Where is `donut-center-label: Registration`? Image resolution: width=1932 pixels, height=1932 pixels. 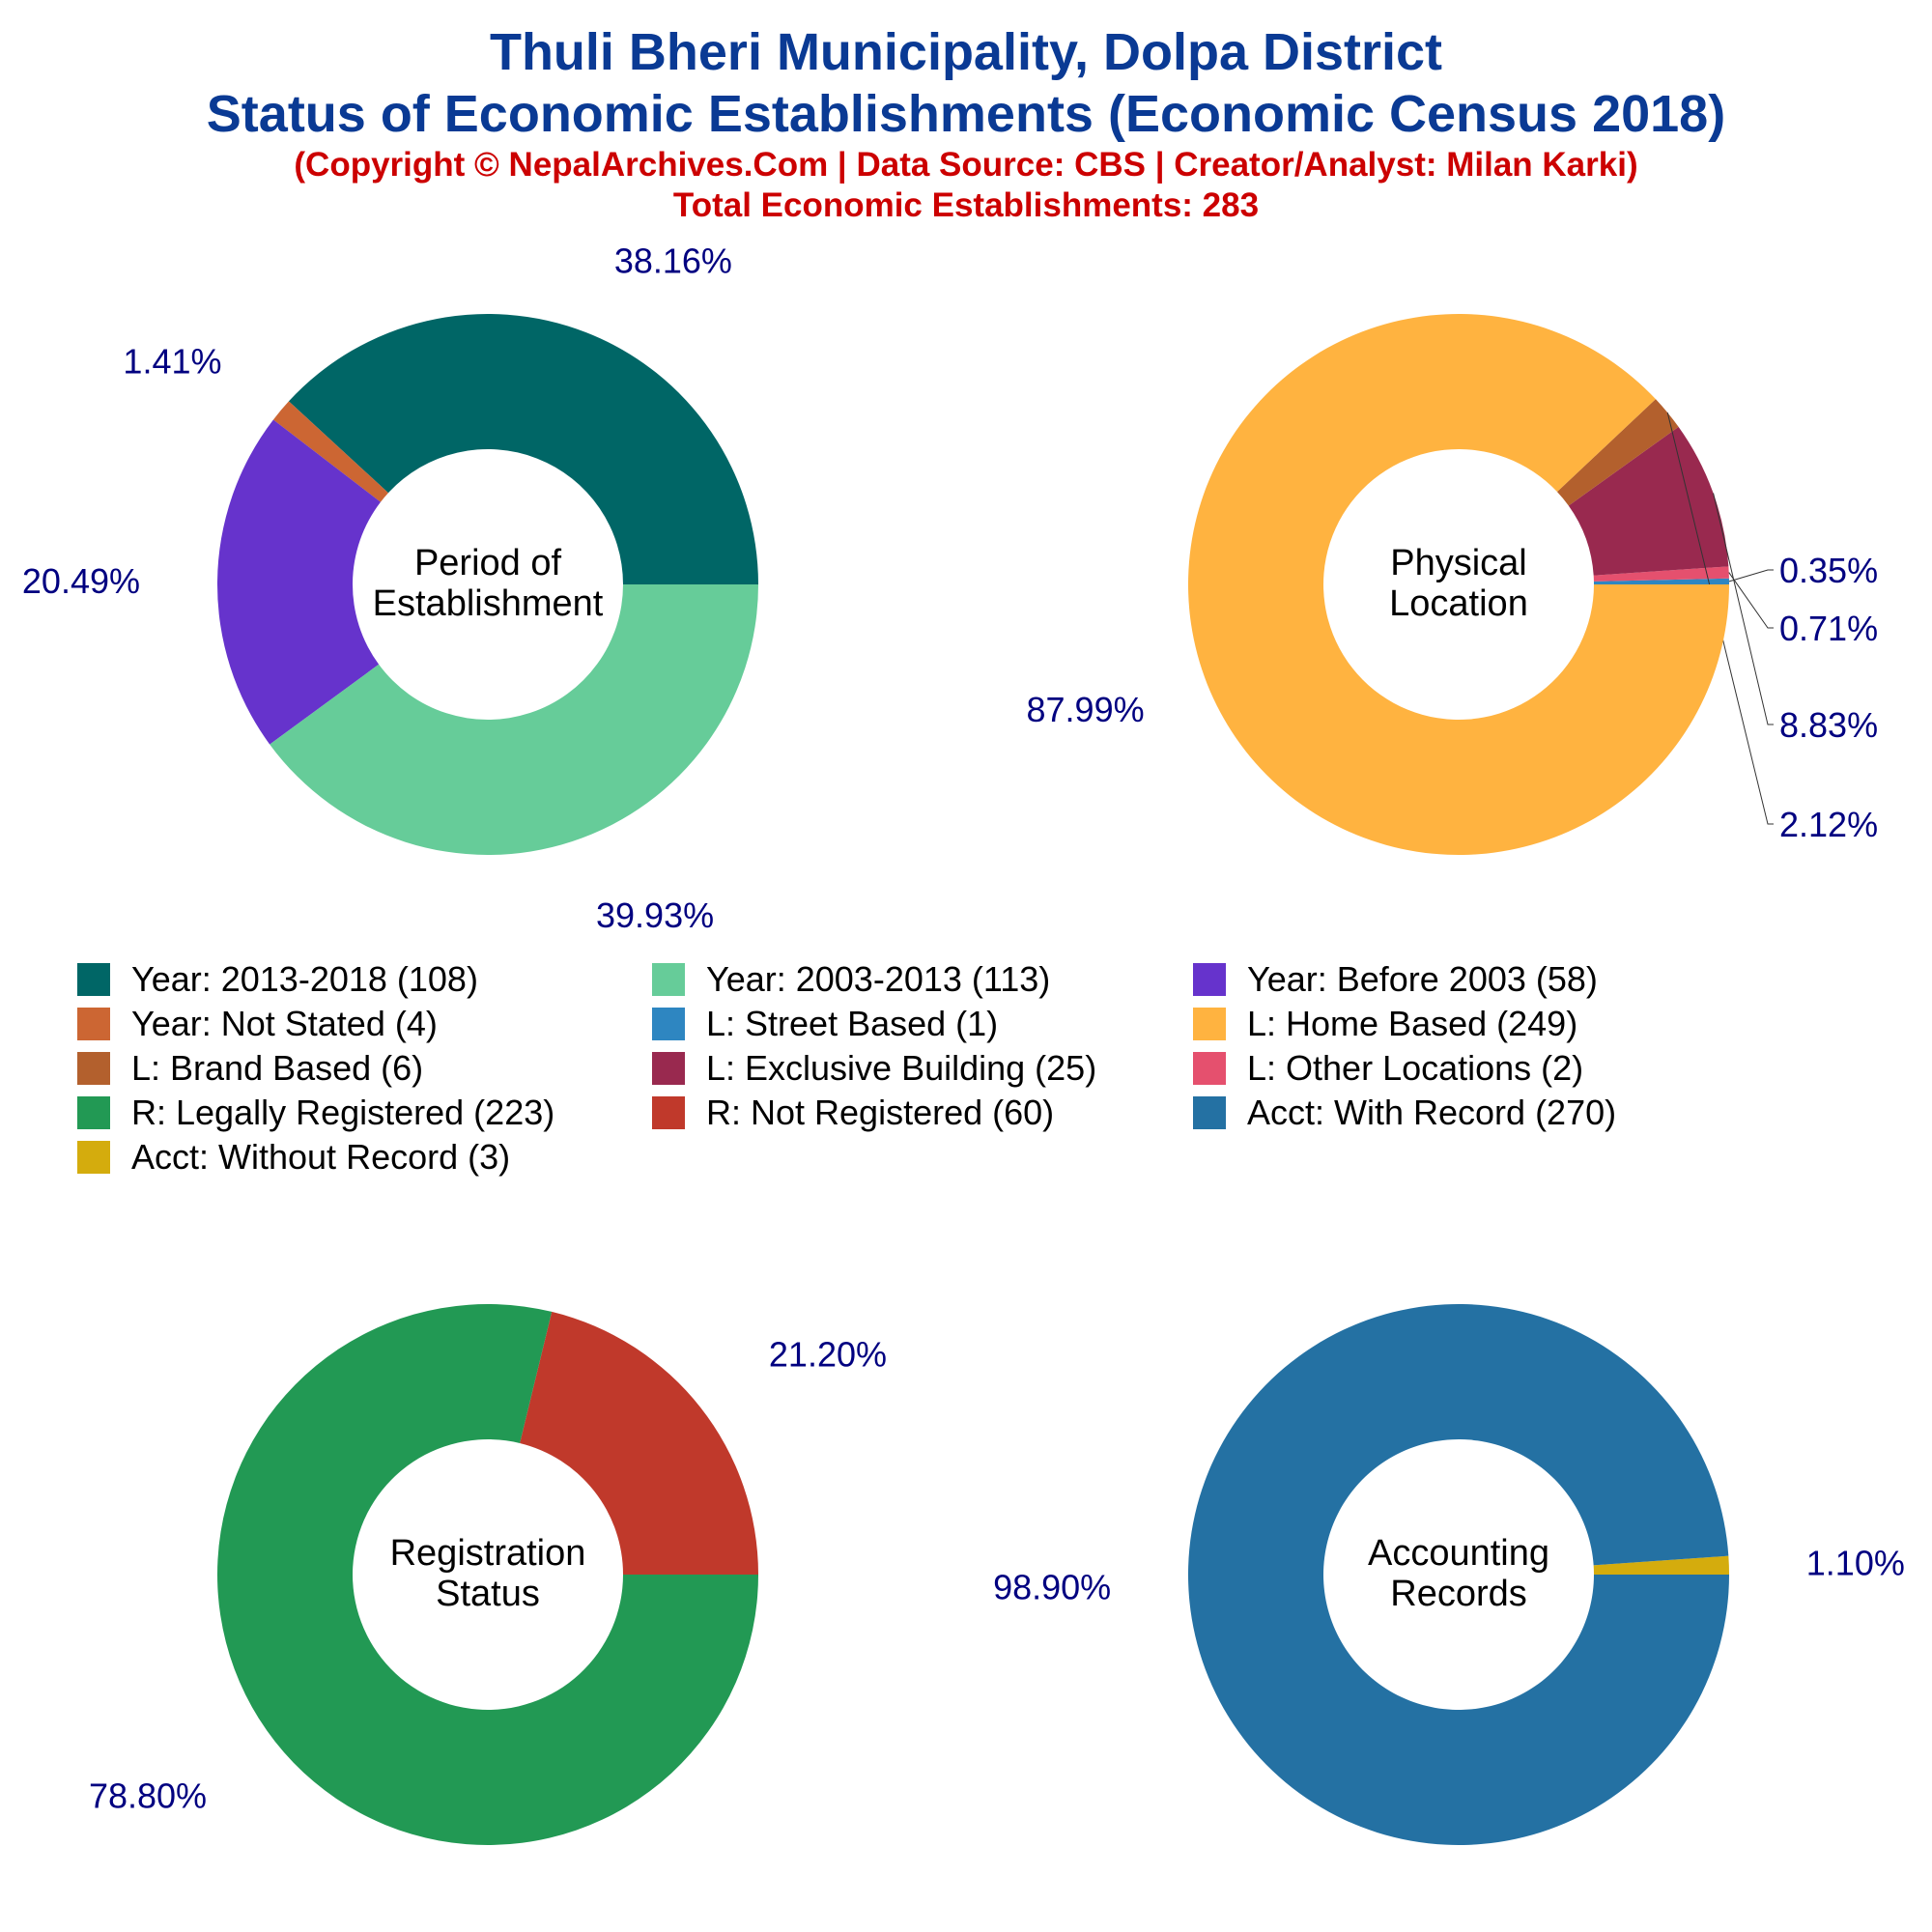
donut-center-label: Registration is located at coordinates (488, 1553).